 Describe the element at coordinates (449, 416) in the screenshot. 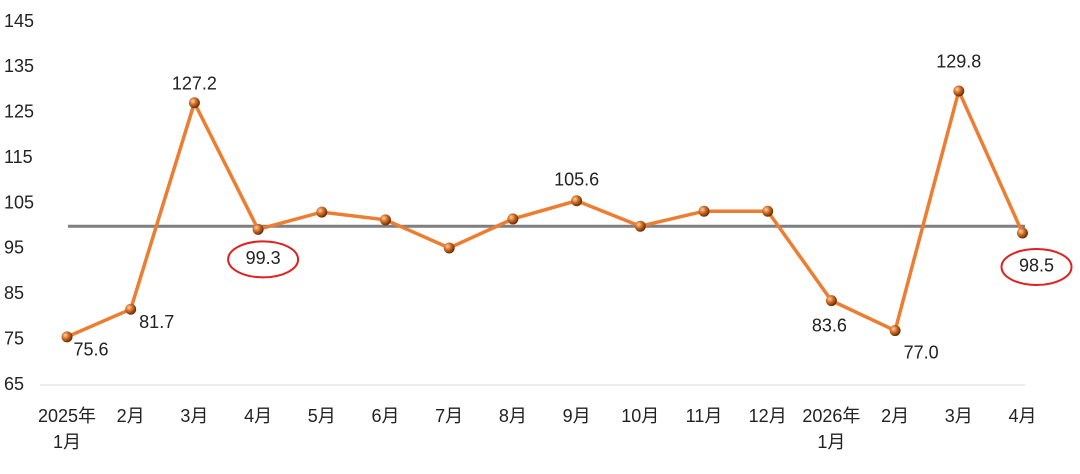

I see `x-tick-label: 7月` at that location.